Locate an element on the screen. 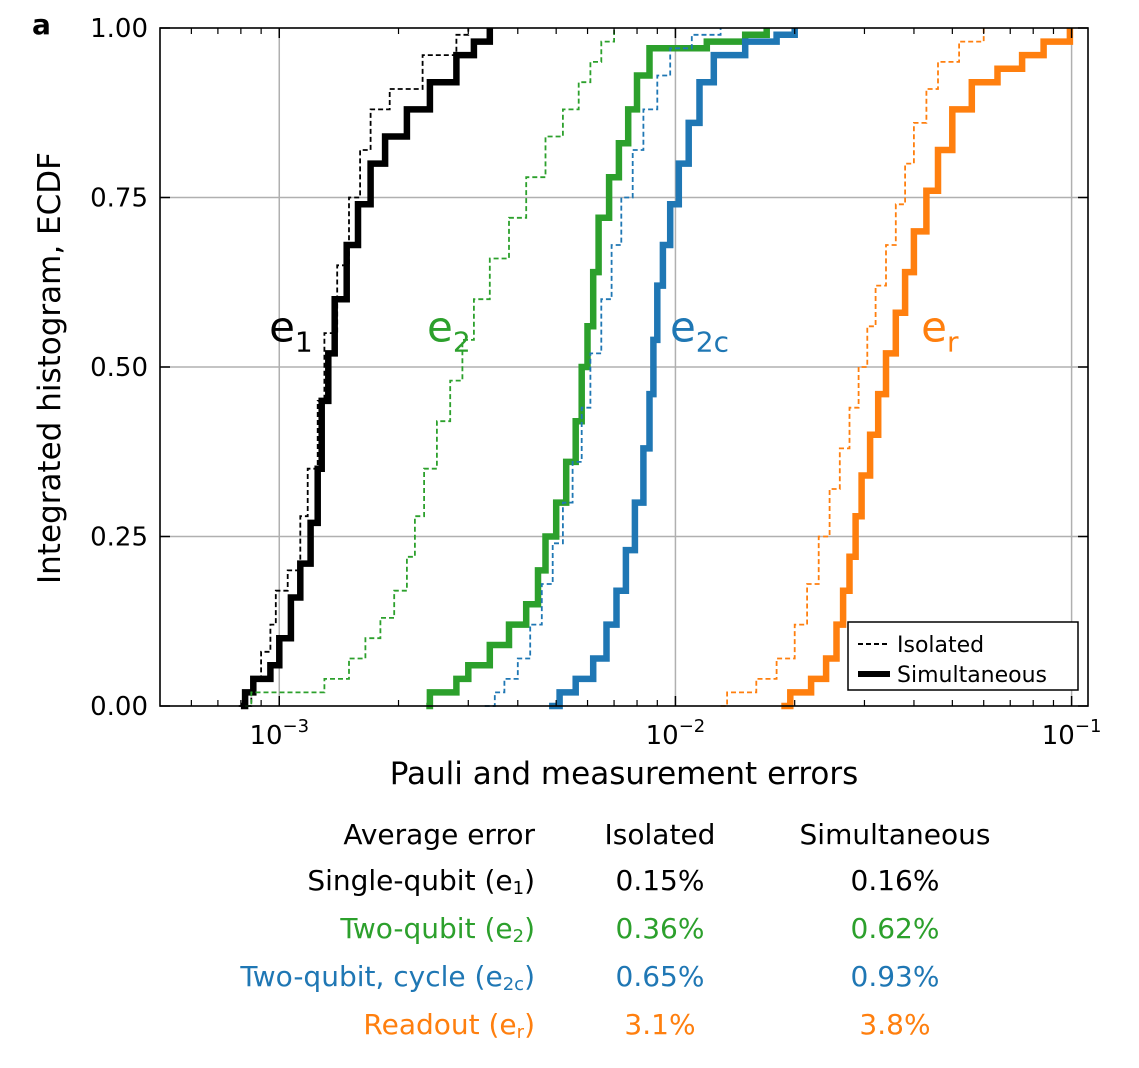 Image resolution: width=1139 pixels, height=1068 pixels. table-row-isolated-value: 0.15% is located at coordinates (660, 880).